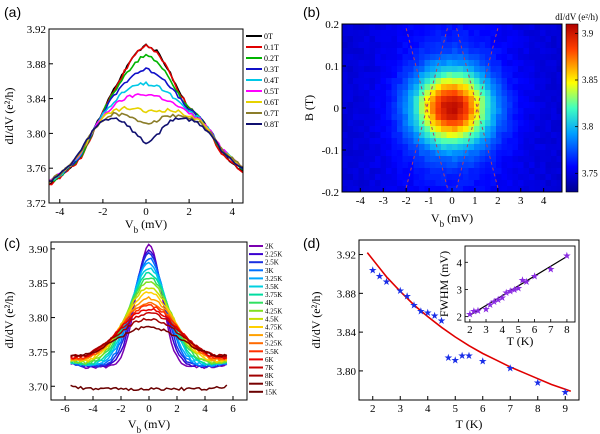 This screenshot has width=600, height=434. What do you see at coordinates (60, 212) in the screenshot?
I see `panel-a-x-tick-label: -4` at bounding box center [60, 212].